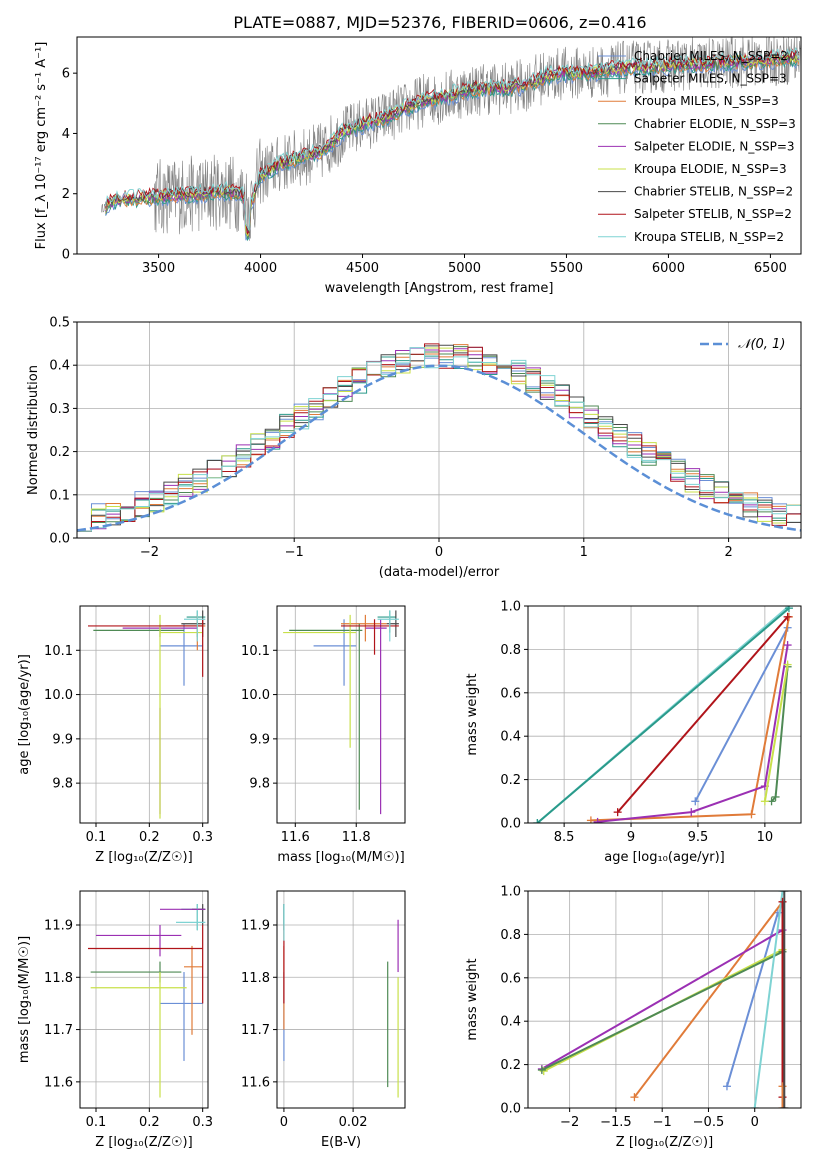 This screenshot has width=819, height=1170. I want to click on residual-histogram, so click(439, 442).